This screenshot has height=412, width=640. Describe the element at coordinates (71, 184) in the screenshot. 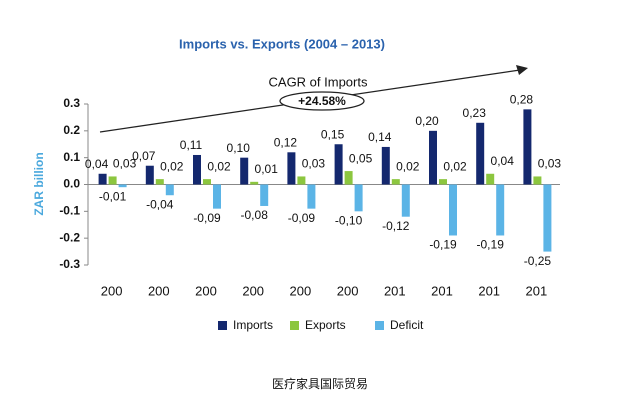

I see `y-tick-label: 0.0` at that location.